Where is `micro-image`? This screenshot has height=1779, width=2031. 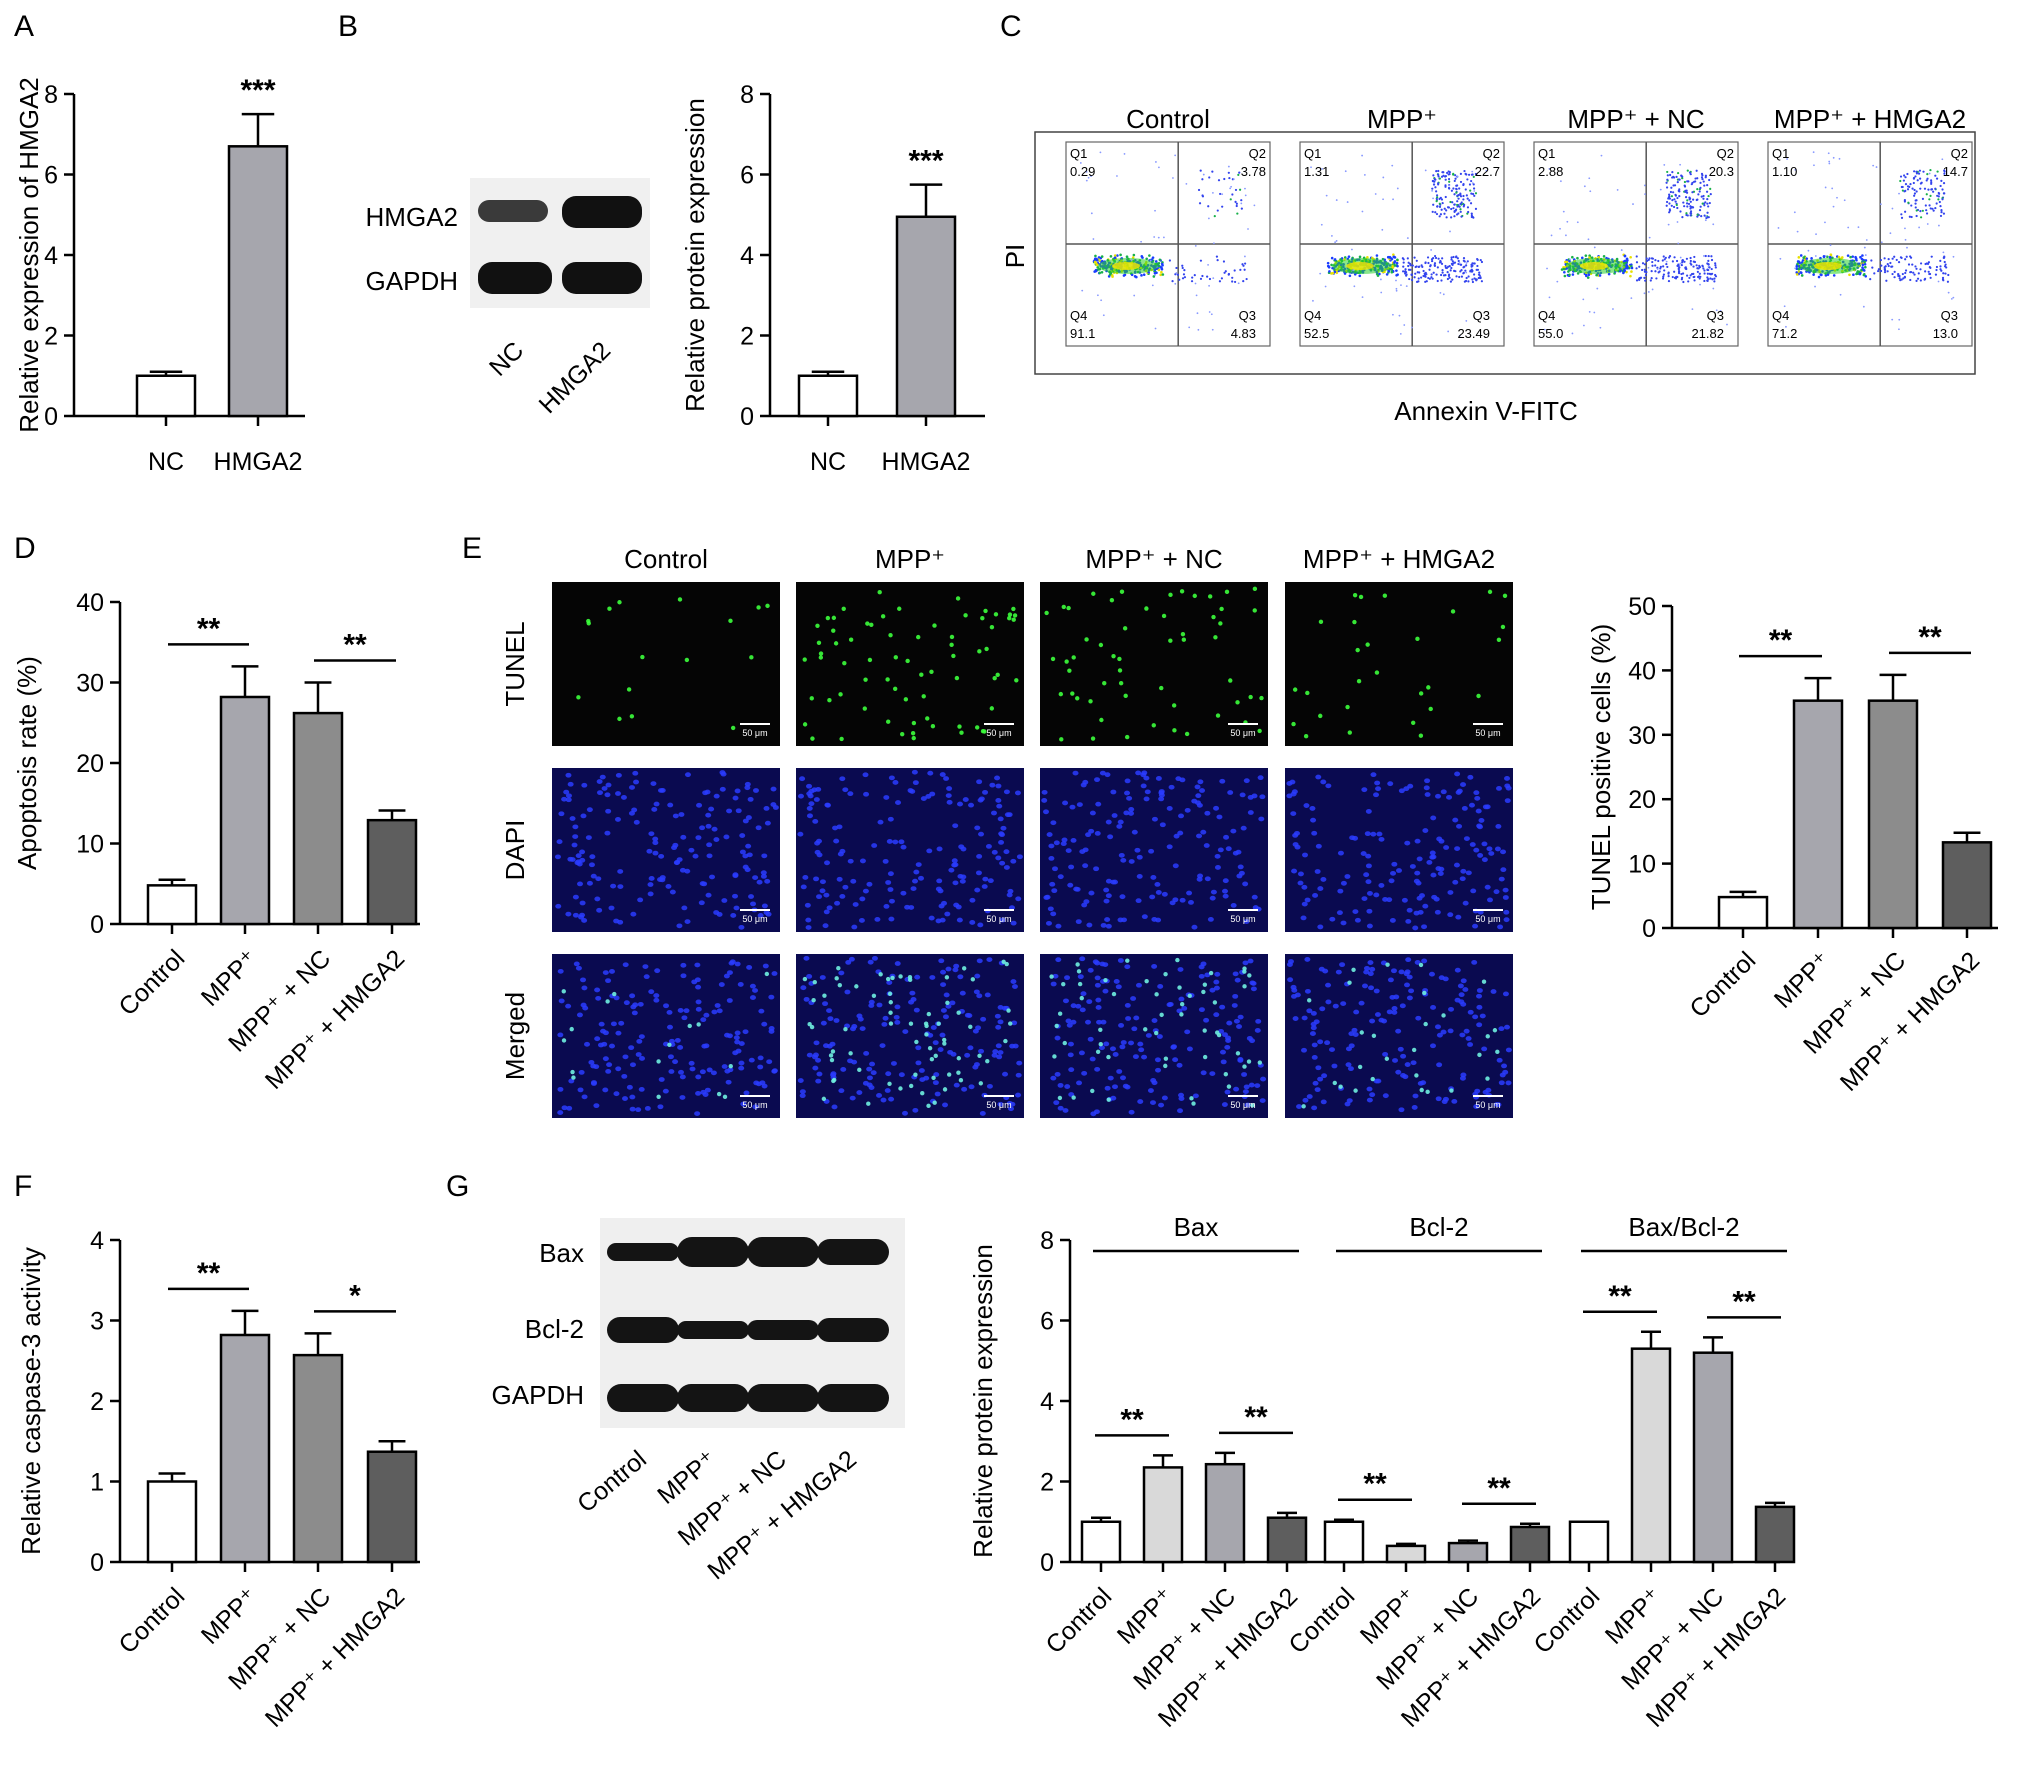 micro-image is located at coordinates (1154, 664).